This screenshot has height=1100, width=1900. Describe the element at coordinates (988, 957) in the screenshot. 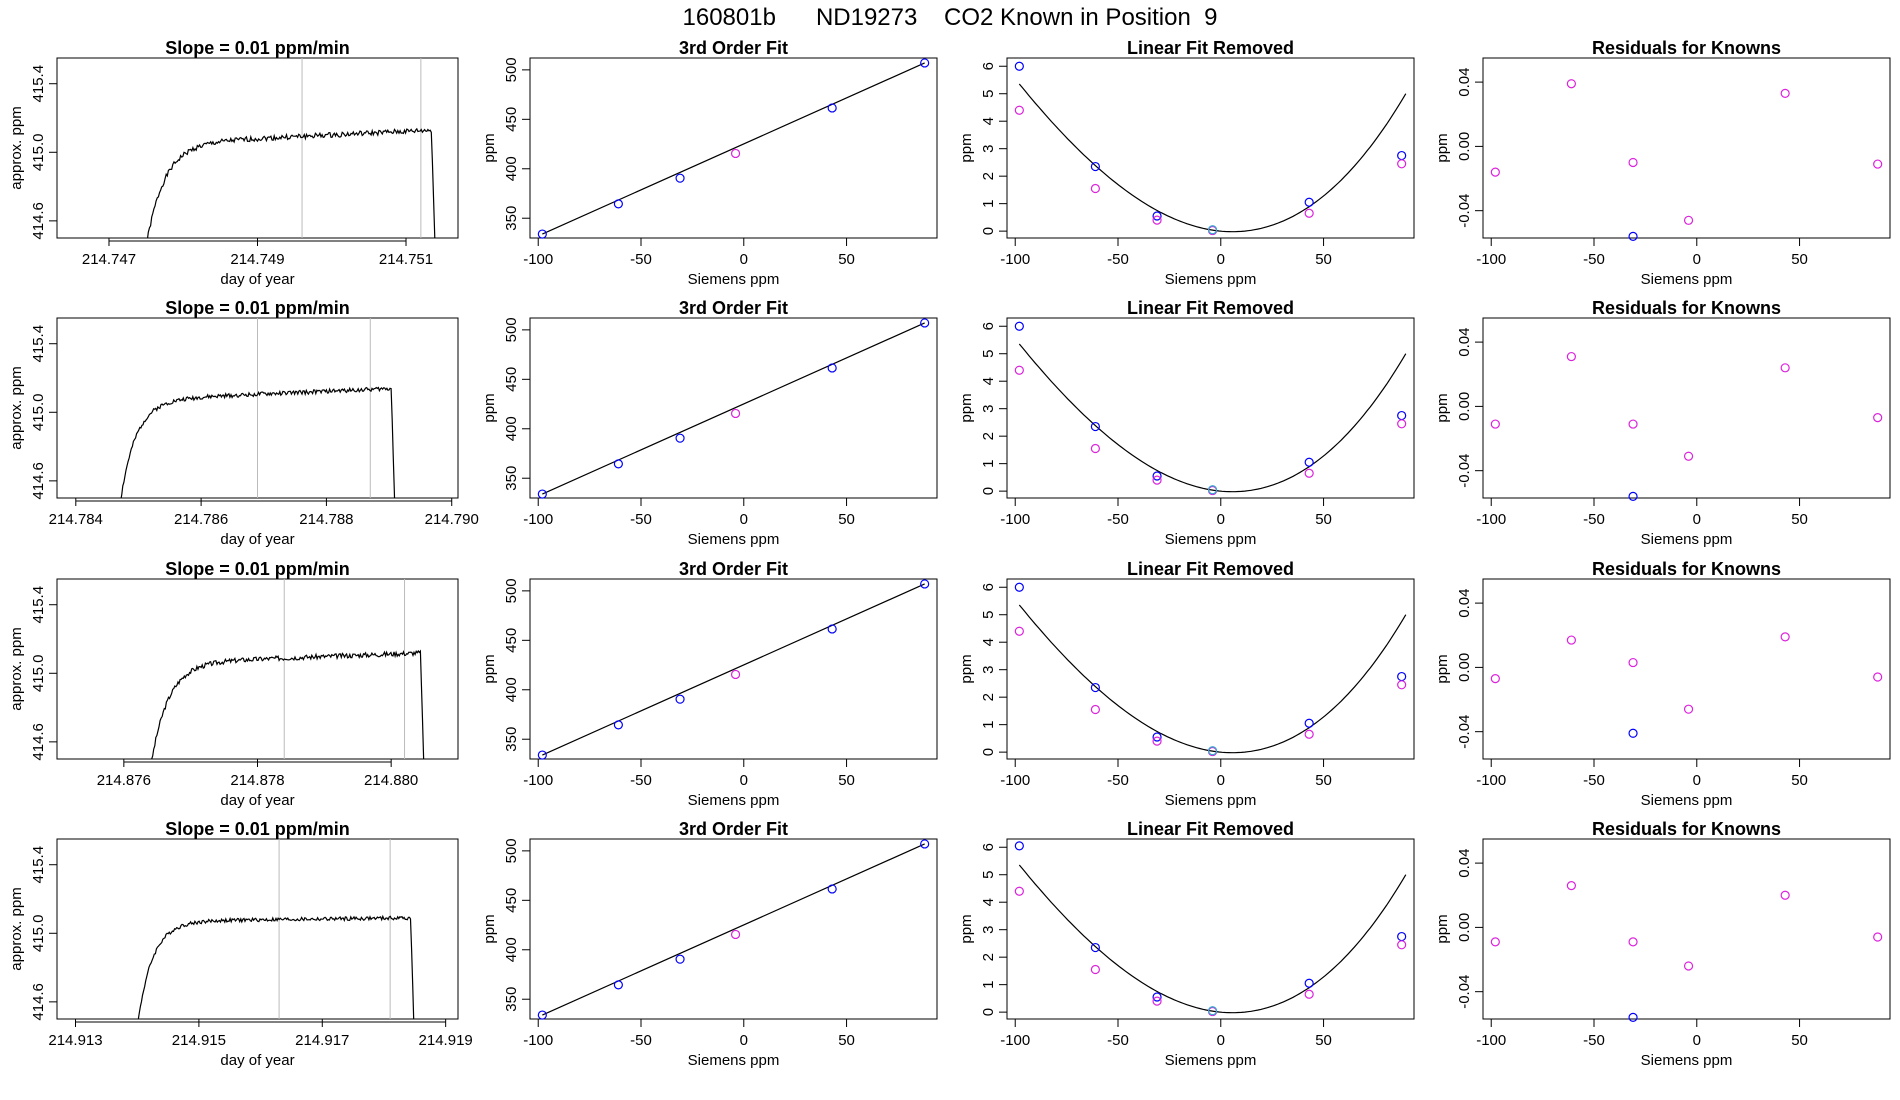

I see `y-tick-label: 2` at that location.